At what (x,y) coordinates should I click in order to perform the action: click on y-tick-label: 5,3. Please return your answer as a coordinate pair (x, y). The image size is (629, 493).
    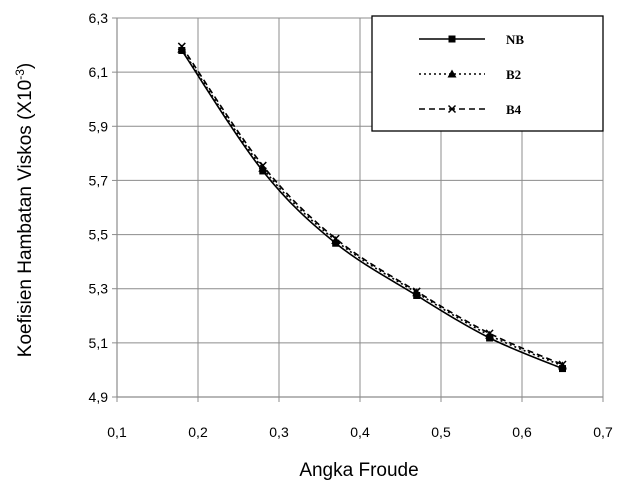
    Looking at the image, I should click on (99, 289).